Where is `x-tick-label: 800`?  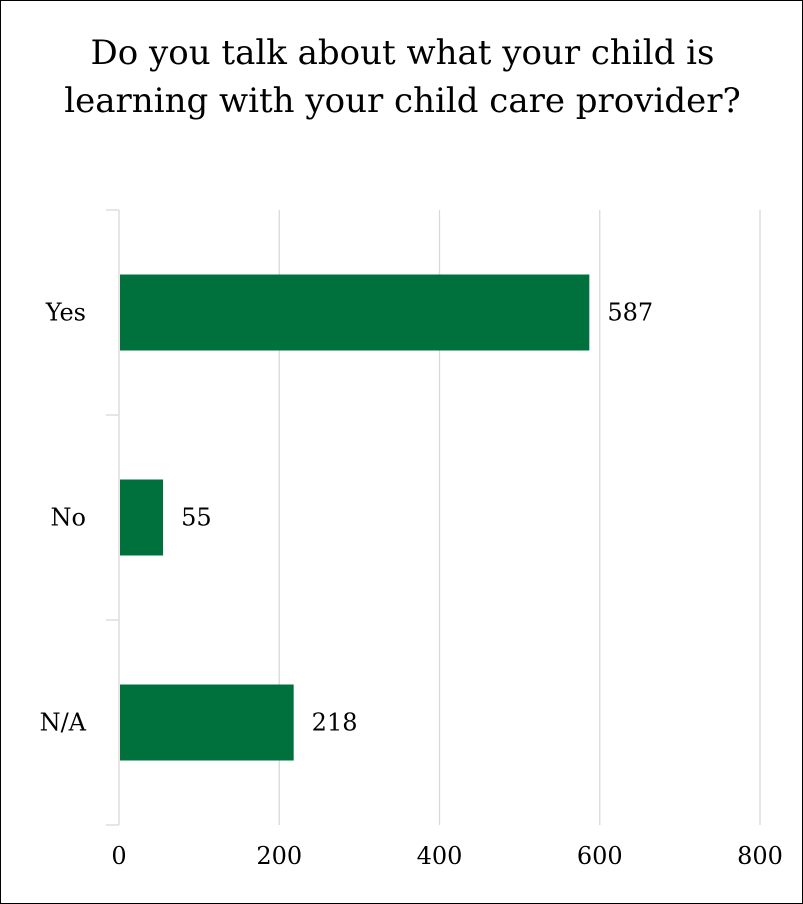
x-tick-label: 800 is located at coordinates (760, 856).